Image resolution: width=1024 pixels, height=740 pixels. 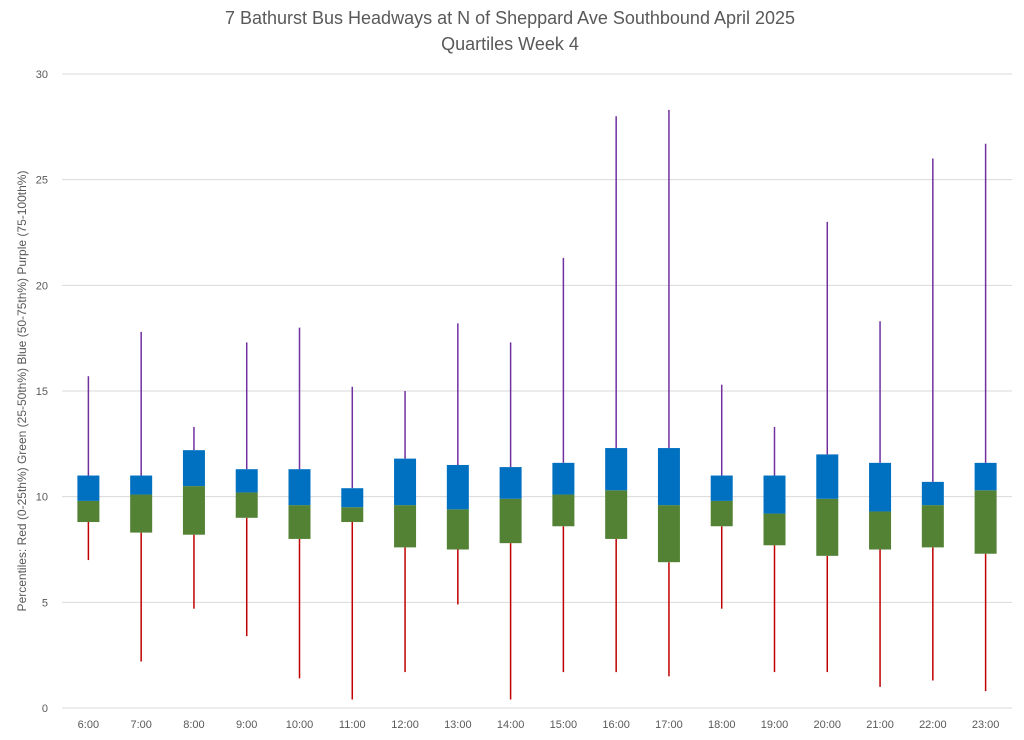 I want to click on x-tick-label: 7:00, so click(x=140, y=725).